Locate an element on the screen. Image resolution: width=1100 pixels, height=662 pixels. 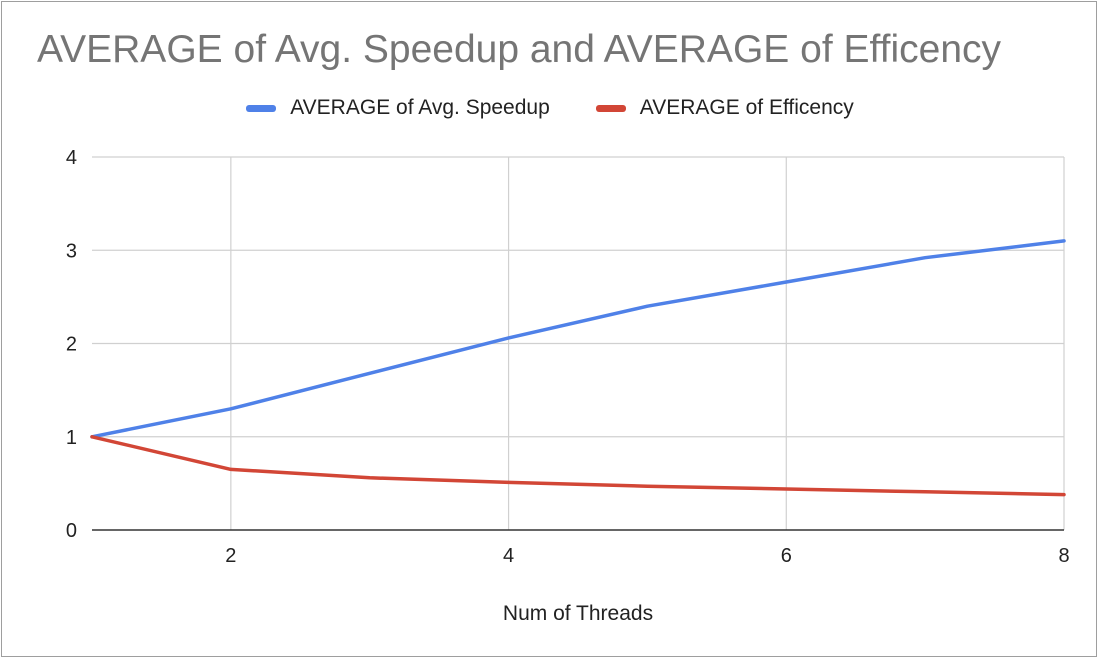
x-tick-label: 8 is located at coordinates (1063, 556).